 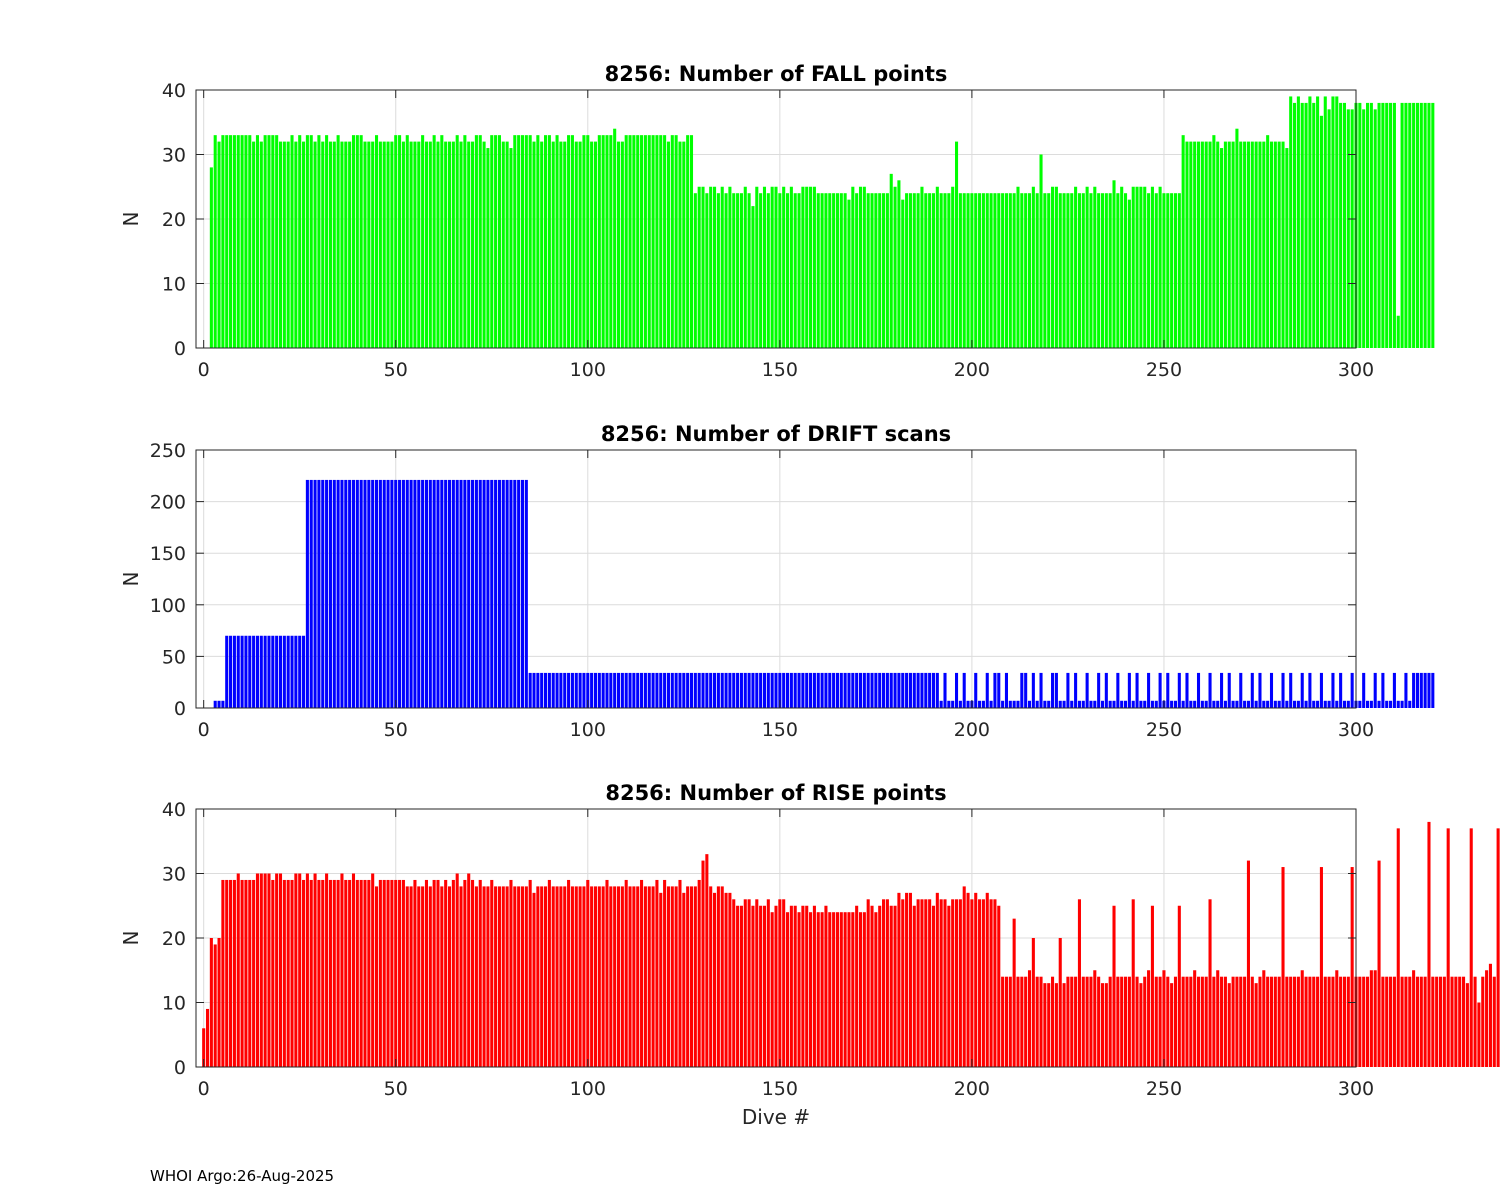 I want to click on y-tick-label: 10, so click(x=174, y=285).